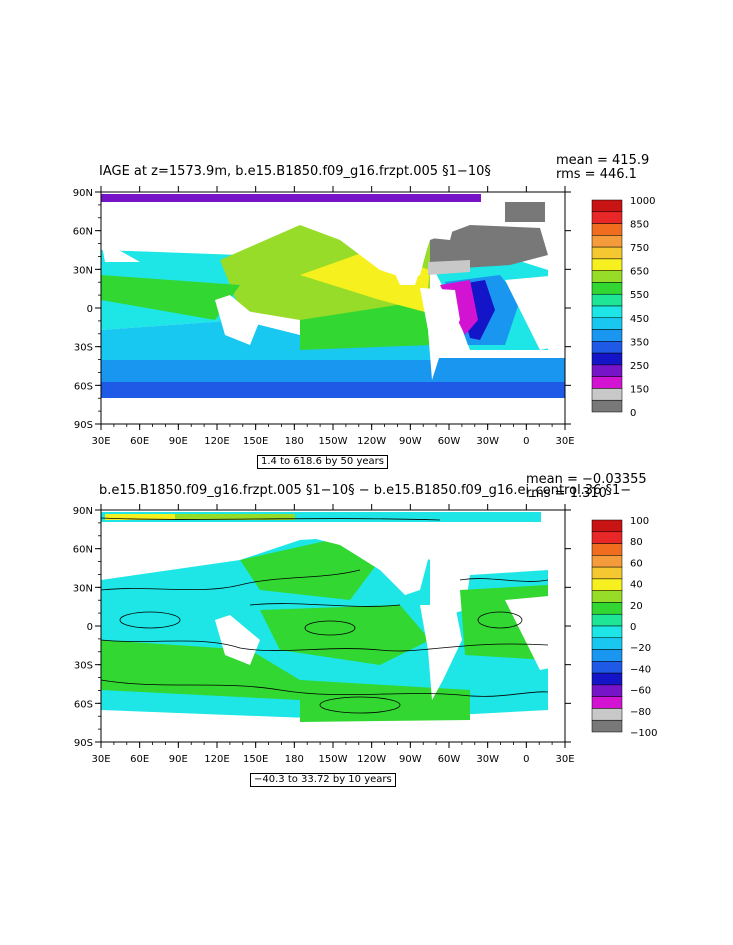  What do you see at coordinates (235, 517) in the screenshot?
I see `arctic-lightgreen` at bounding box center [235, 517].